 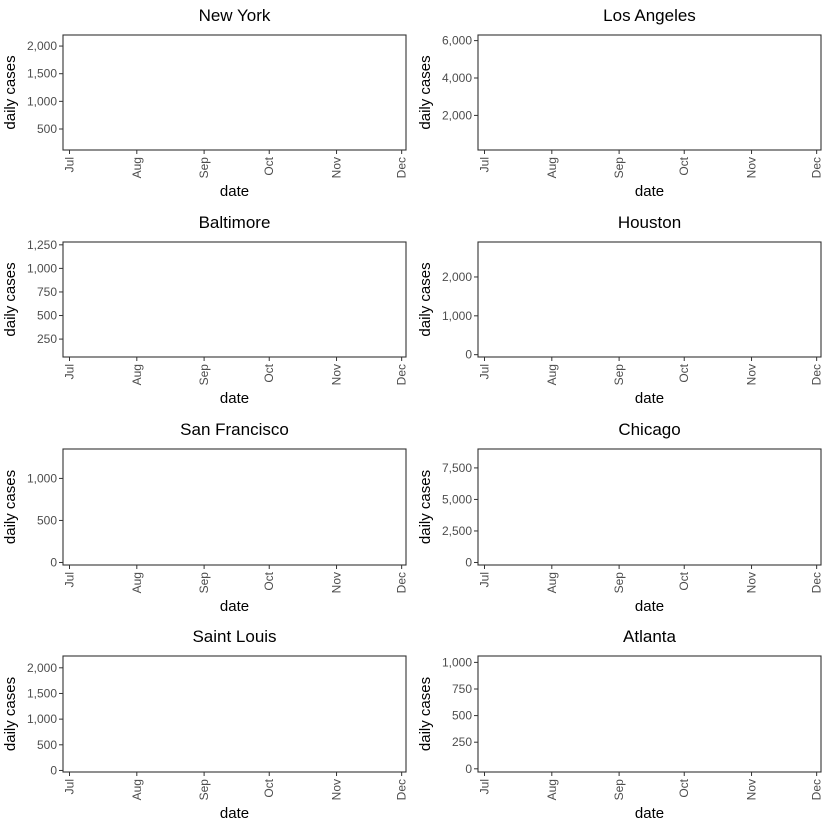 I want to click on y-tick-label: 7,500, so click(x=457, y=468).